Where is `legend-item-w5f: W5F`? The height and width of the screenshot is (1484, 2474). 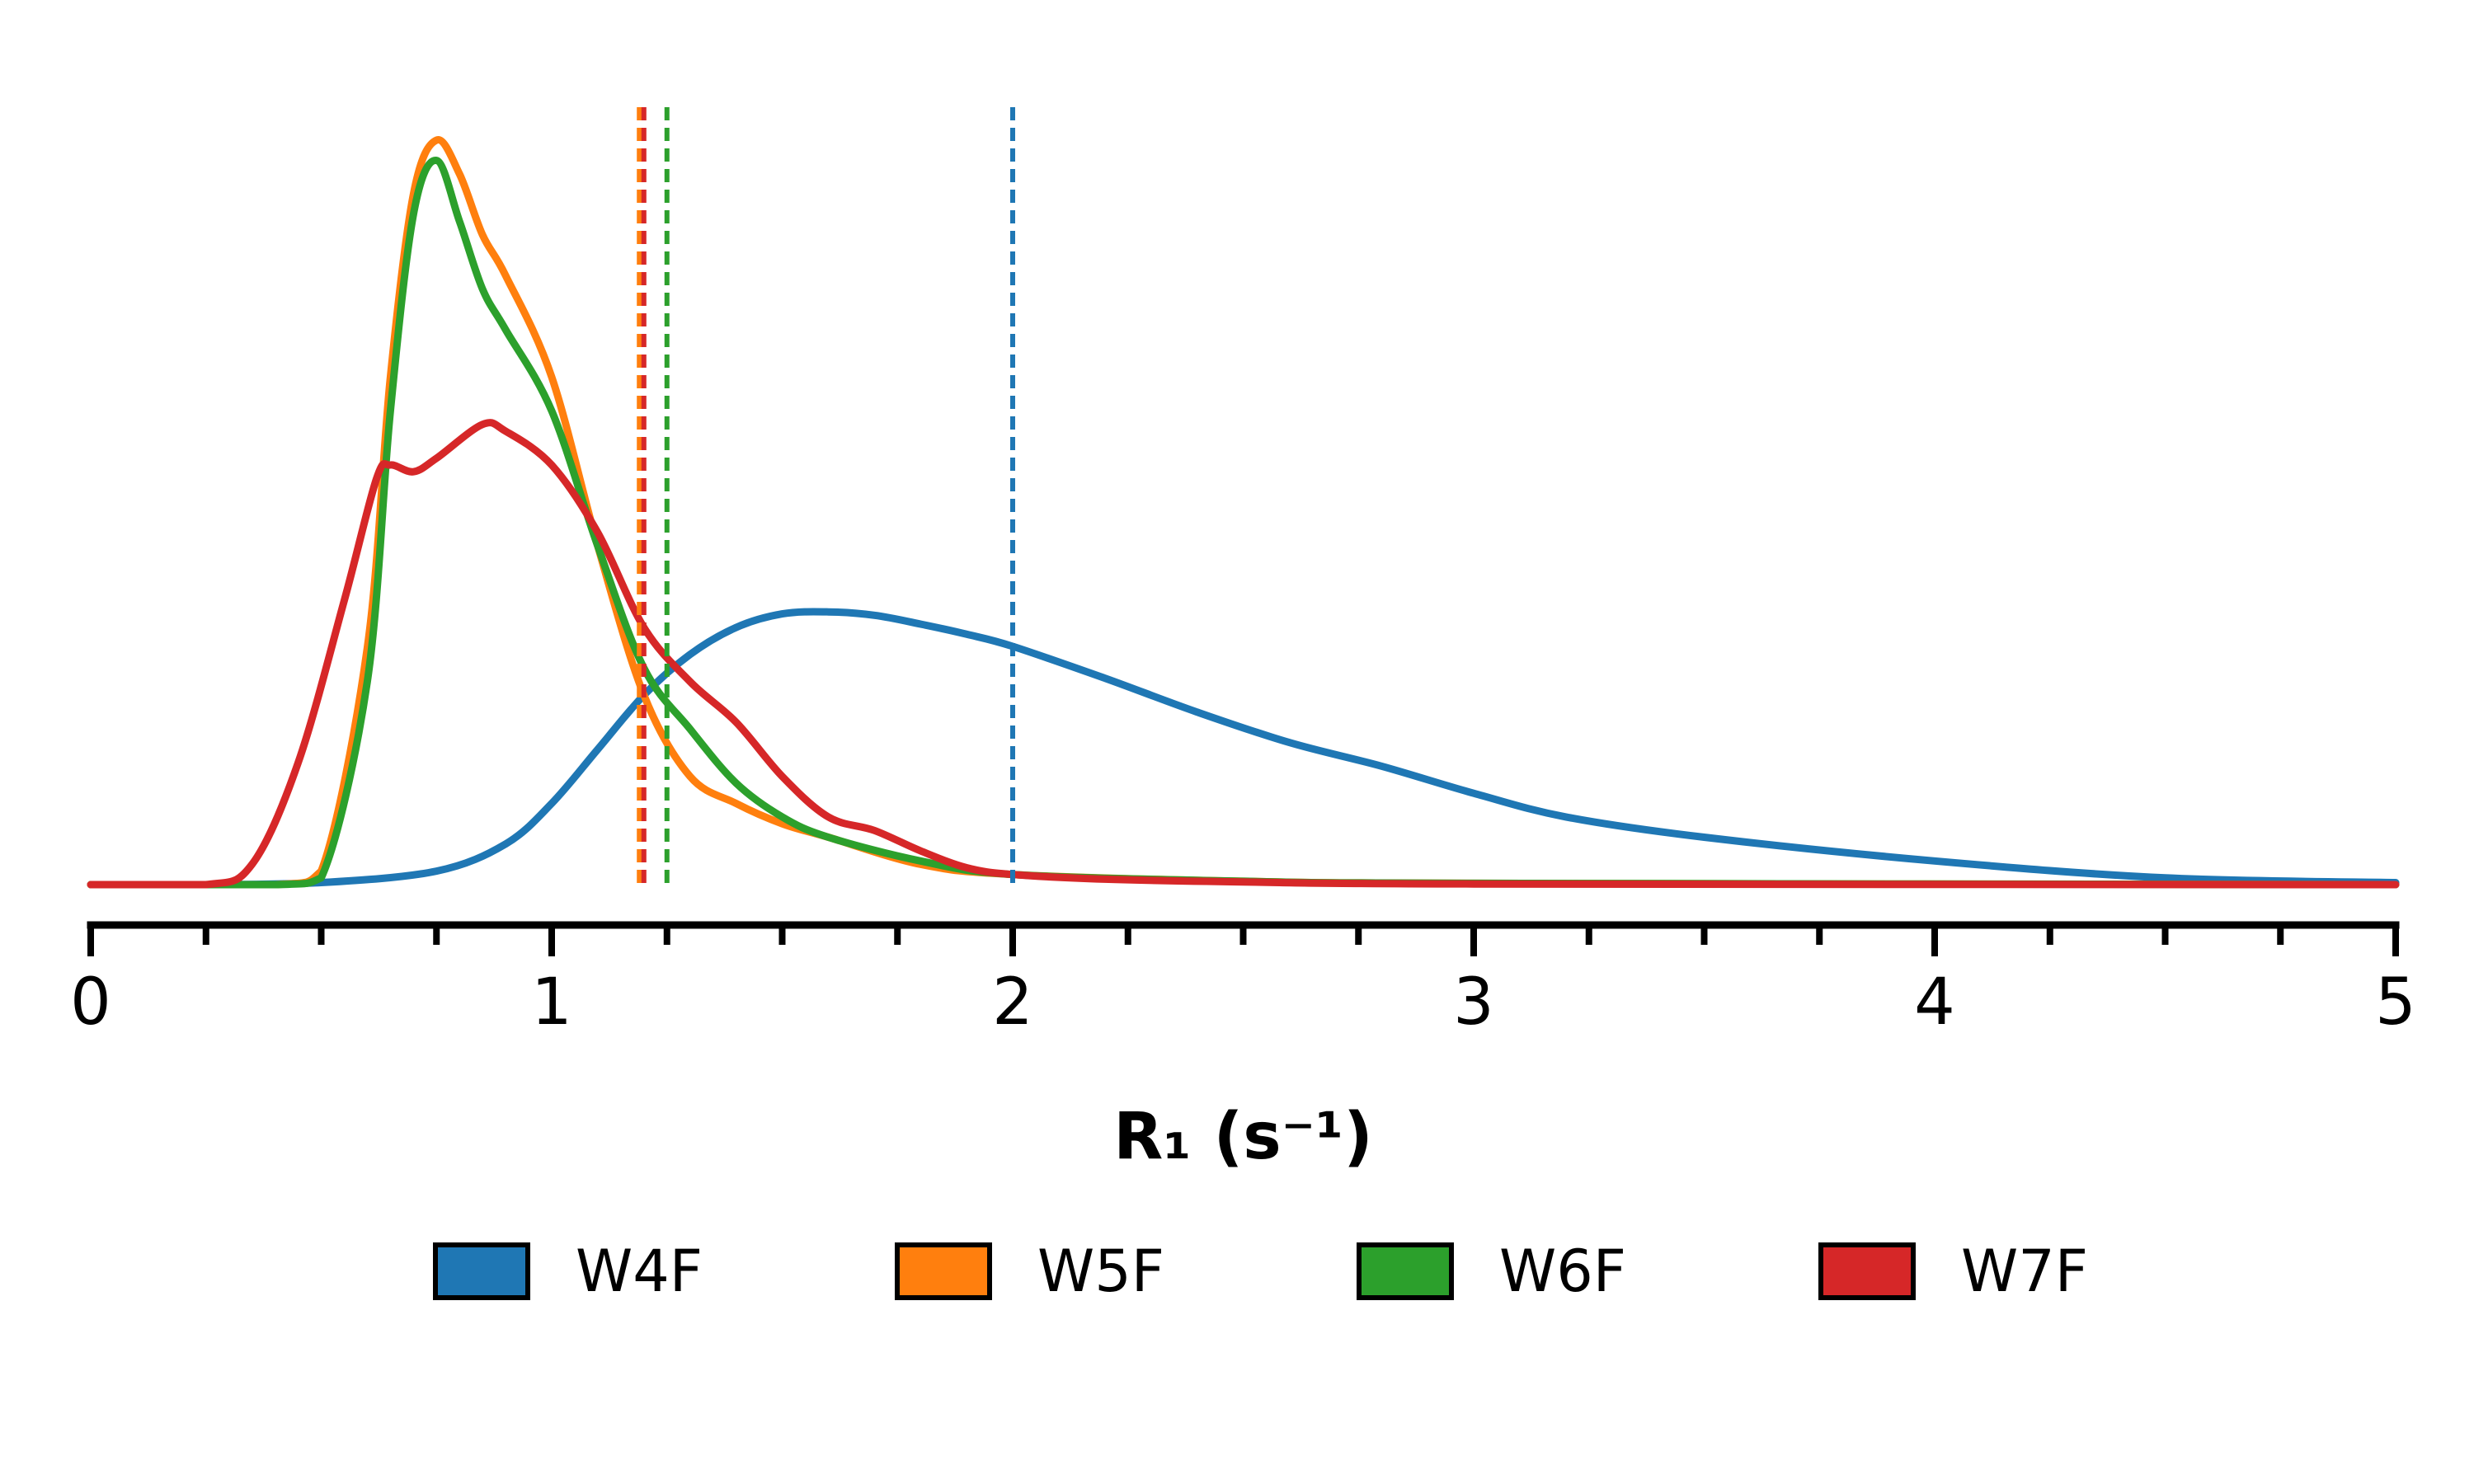
legend-item-w5f: W5F is located at coordinates (1029, 1271).